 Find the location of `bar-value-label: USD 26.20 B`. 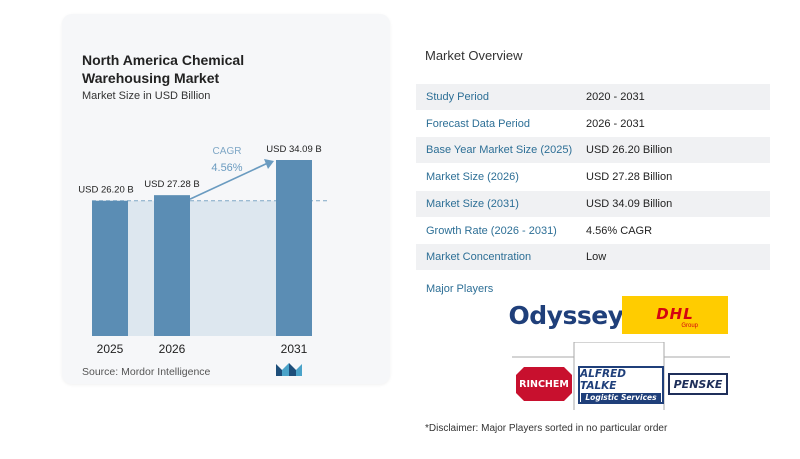

bar-value-label: USD 26.20 B is located at coordinates (105, 190).